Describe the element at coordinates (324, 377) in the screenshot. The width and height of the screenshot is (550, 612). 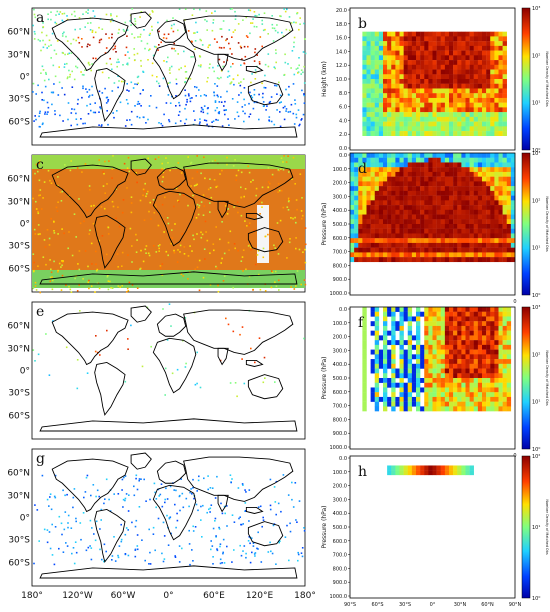
I see `y-axis-label: Pressure (hPa)` at that location.